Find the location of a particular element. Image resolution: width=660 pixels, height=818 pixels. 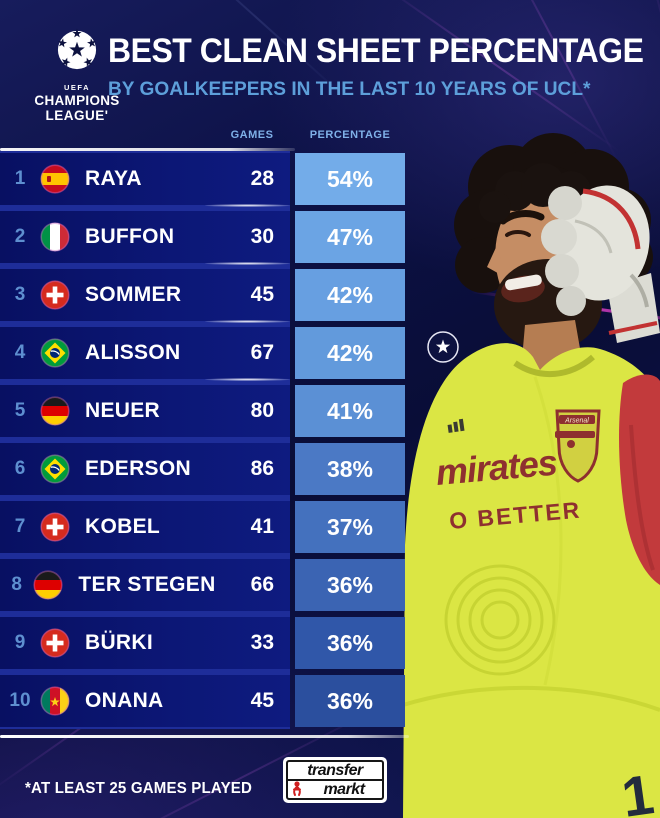

row-left-band: 8 TER STEGEN 66 is located at coordinates (145, 585).